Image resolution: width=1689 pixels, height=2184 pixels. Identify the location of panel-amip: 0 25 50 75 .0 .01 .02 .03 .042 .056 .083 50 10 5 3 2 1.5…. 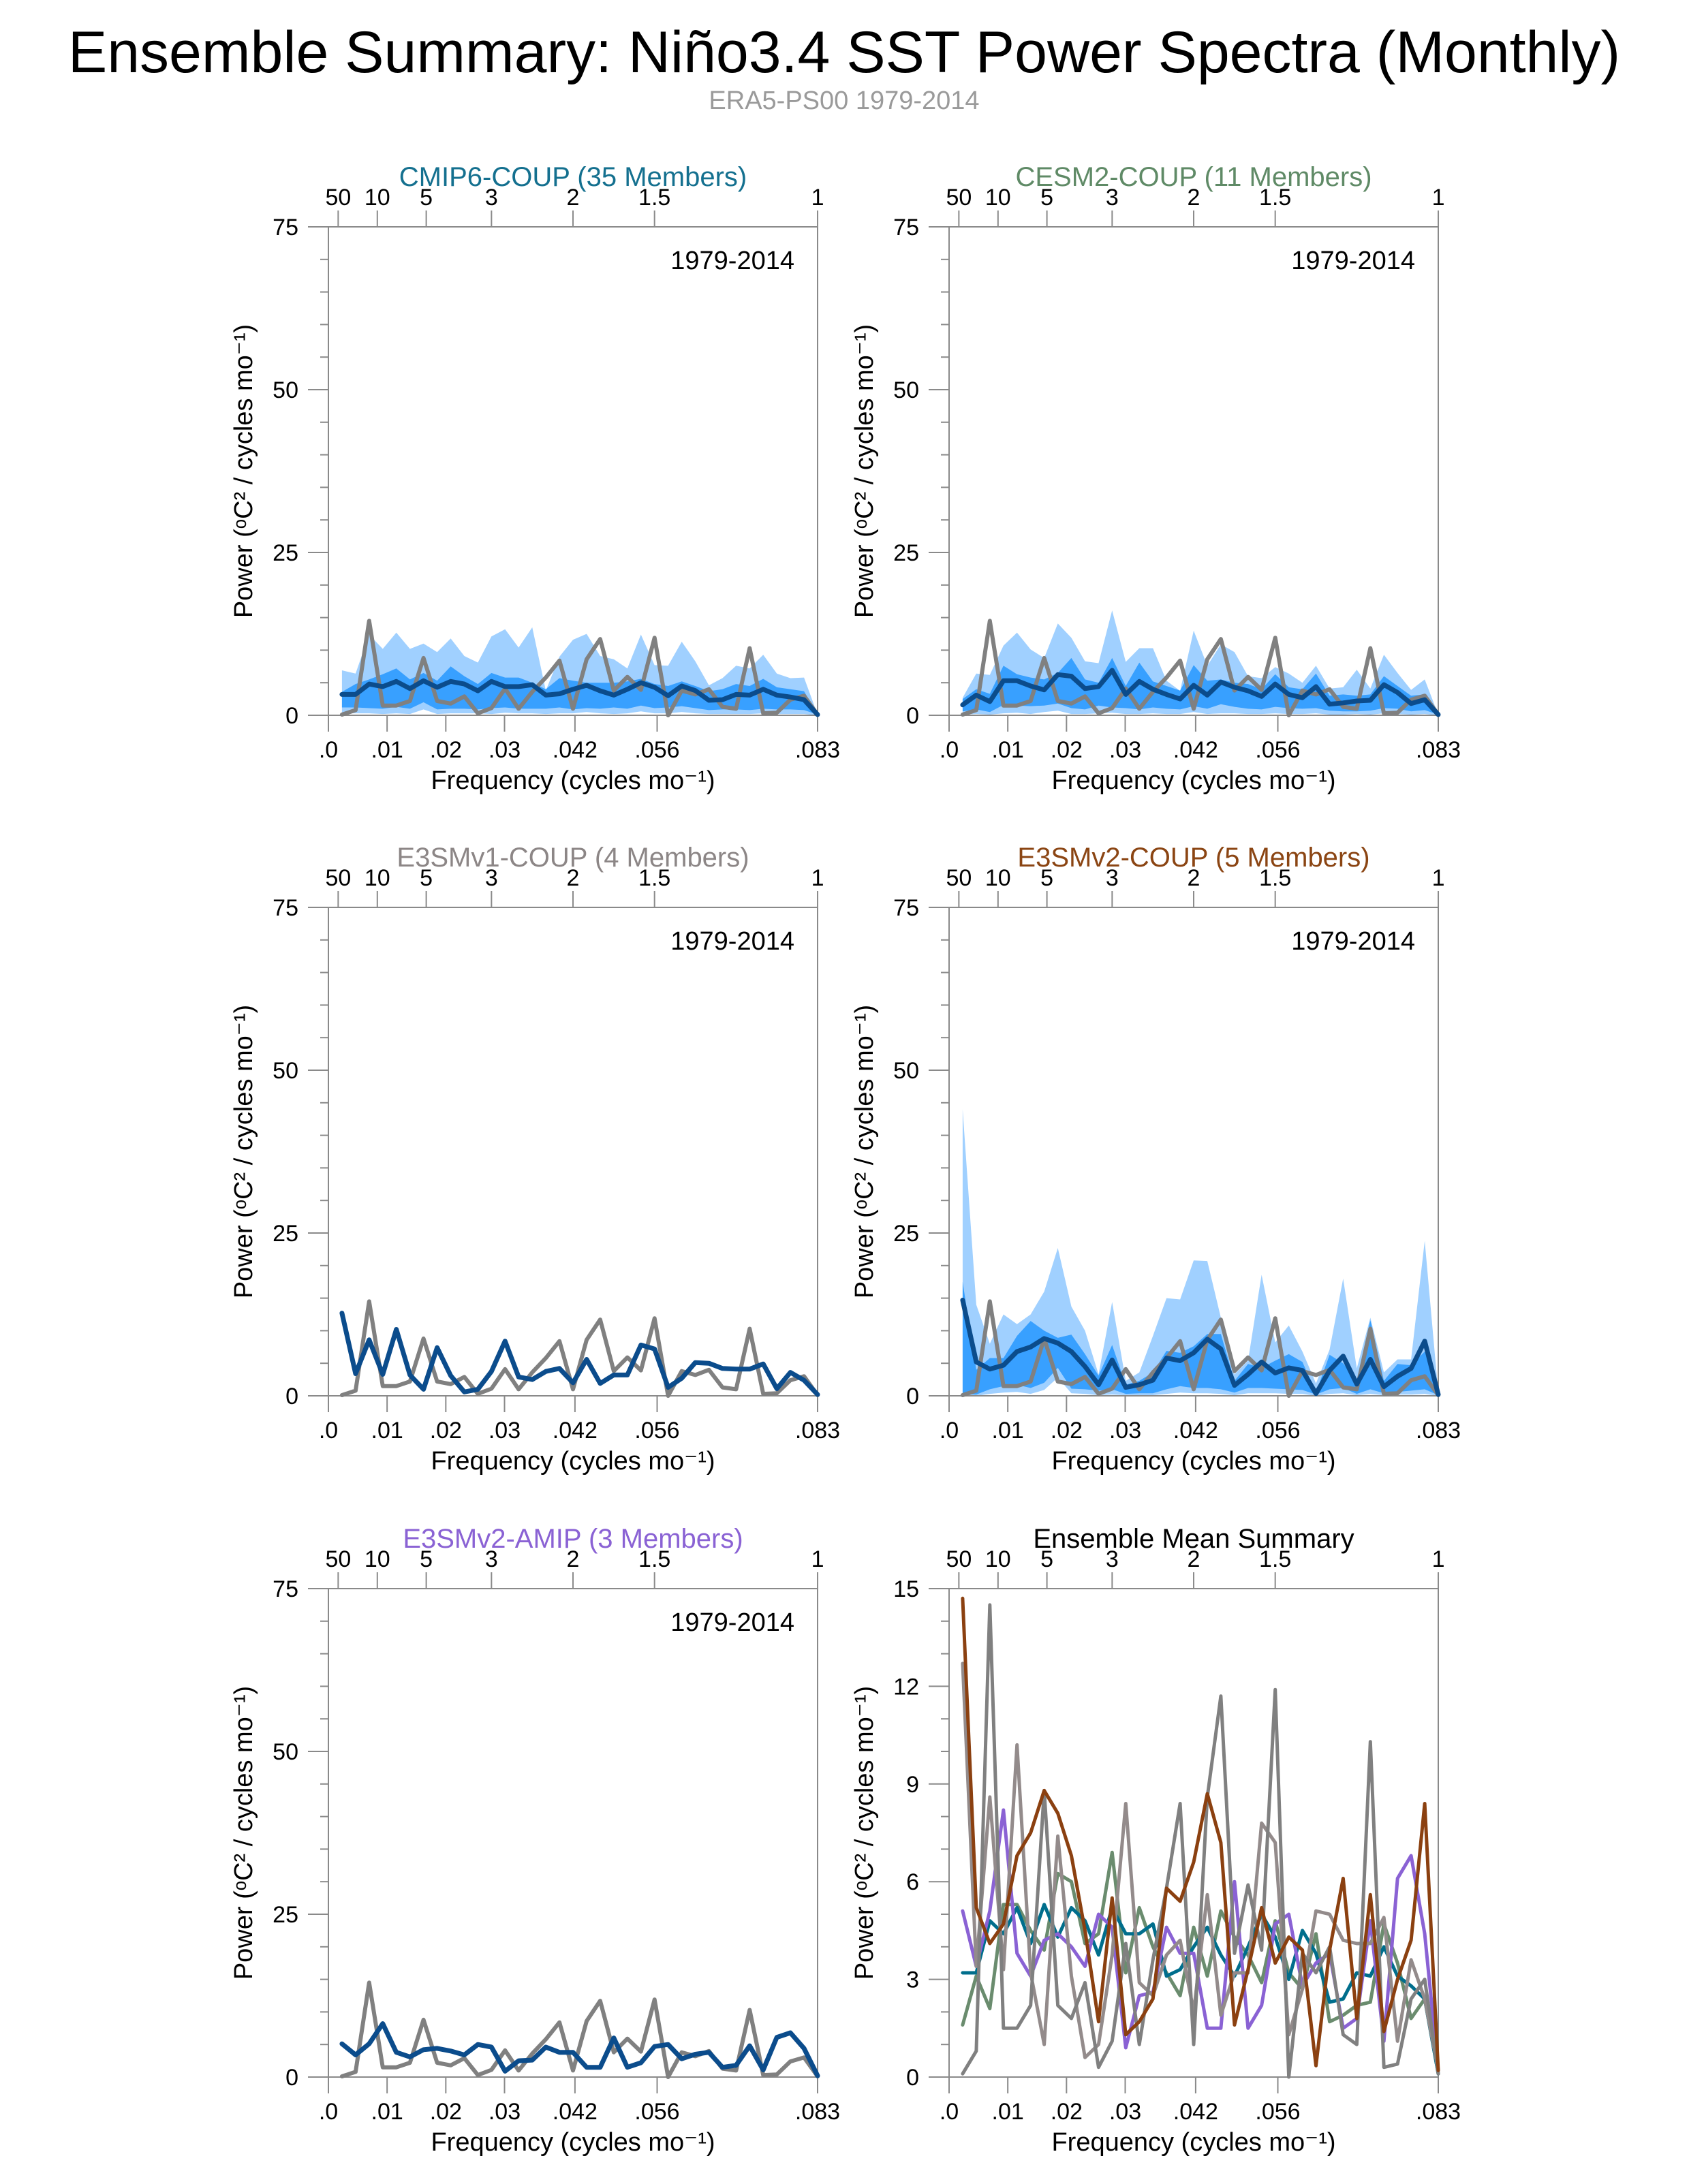
(535, 1840).